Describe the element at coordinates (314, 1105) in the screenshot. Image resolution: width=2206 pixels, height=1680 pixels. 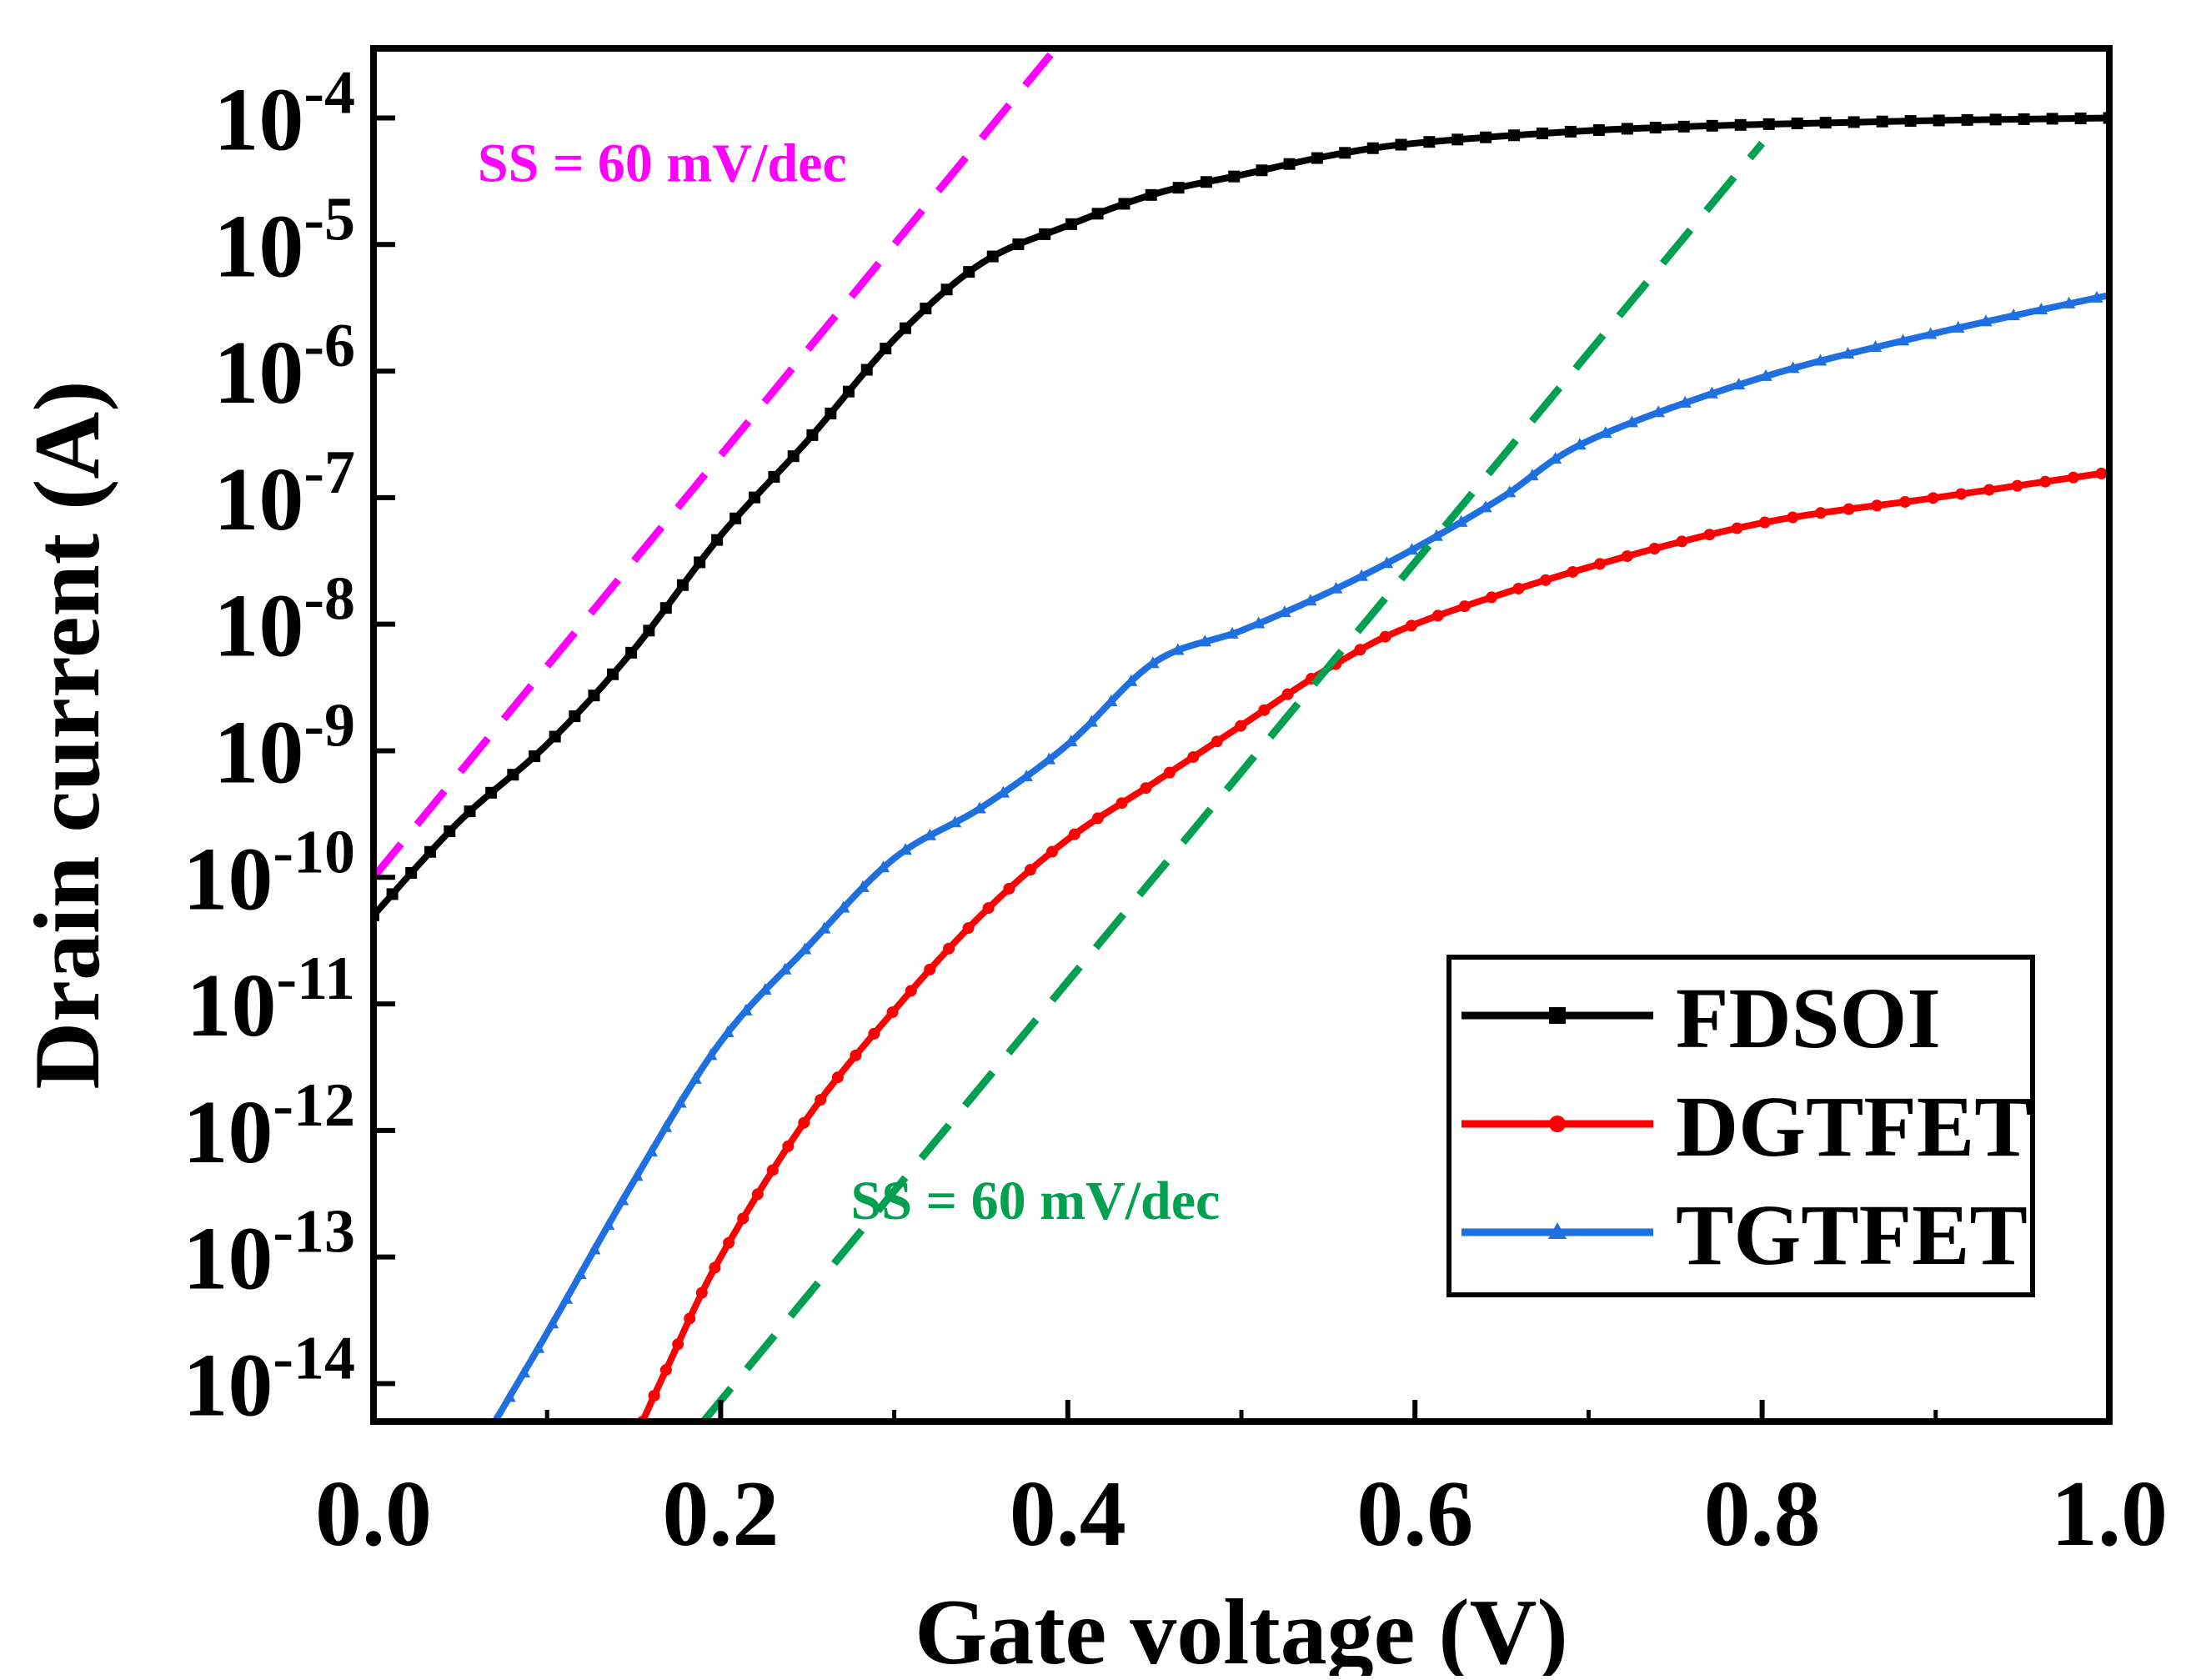
I see `y-tick-exponent: -12` at that location.